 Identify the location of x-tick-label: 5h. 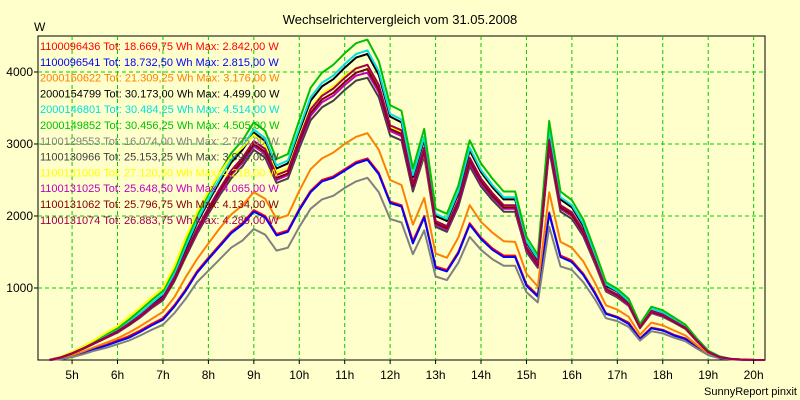
(71, 375).